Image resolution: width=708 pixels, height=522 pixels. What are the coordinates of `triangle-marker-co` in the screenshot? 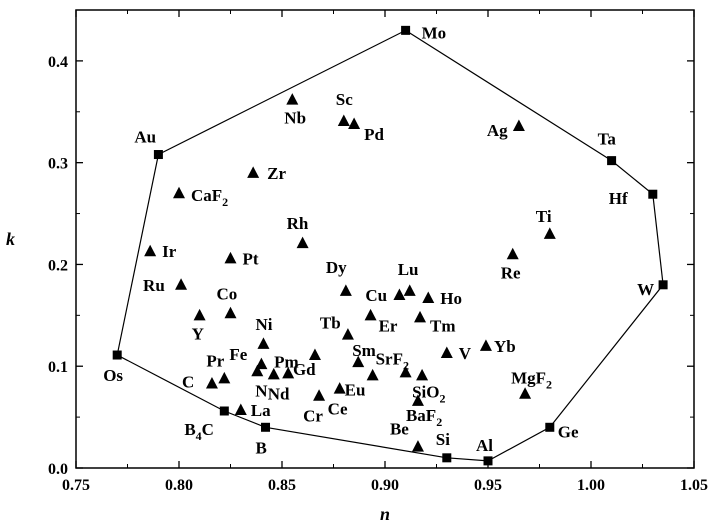 It's located at (230, 312).